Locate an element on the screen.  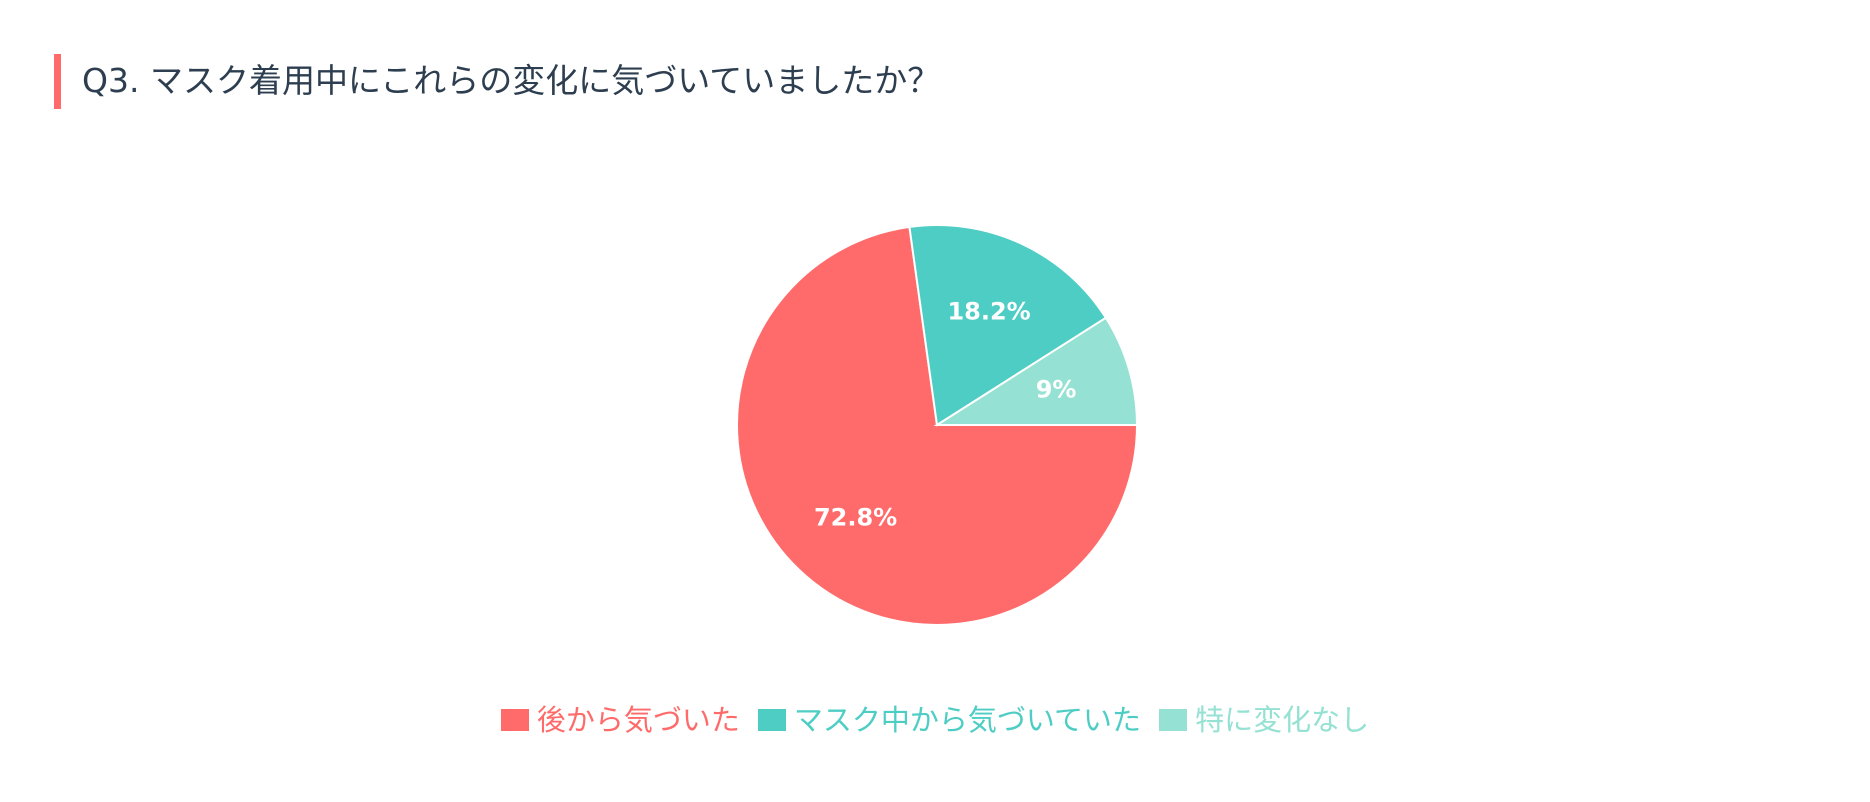
pie-slice-label-2: 9% is located at coordinates (1056, 389).